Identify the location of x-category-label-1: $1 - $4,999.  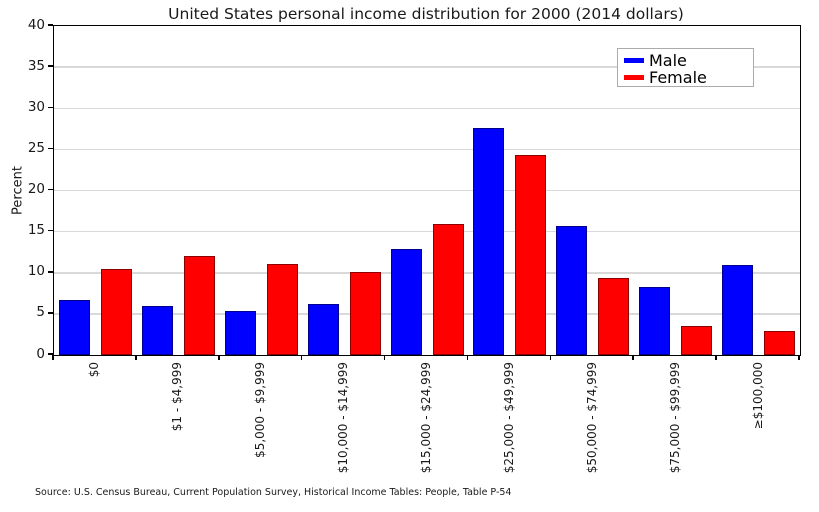
(177, 397).